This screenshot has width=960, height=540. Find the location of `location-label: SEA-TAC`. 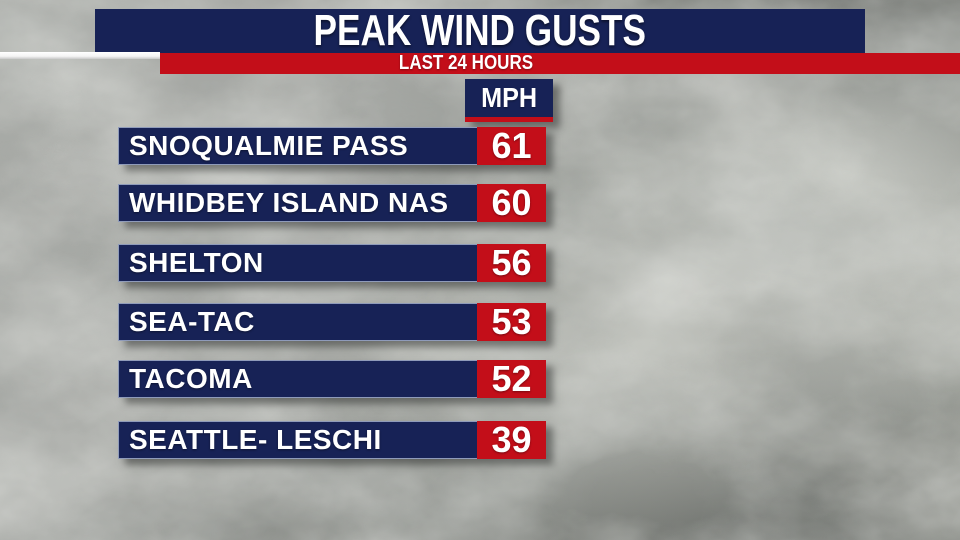

location-label: SEA-TAC is located at coordinates (297, 322).